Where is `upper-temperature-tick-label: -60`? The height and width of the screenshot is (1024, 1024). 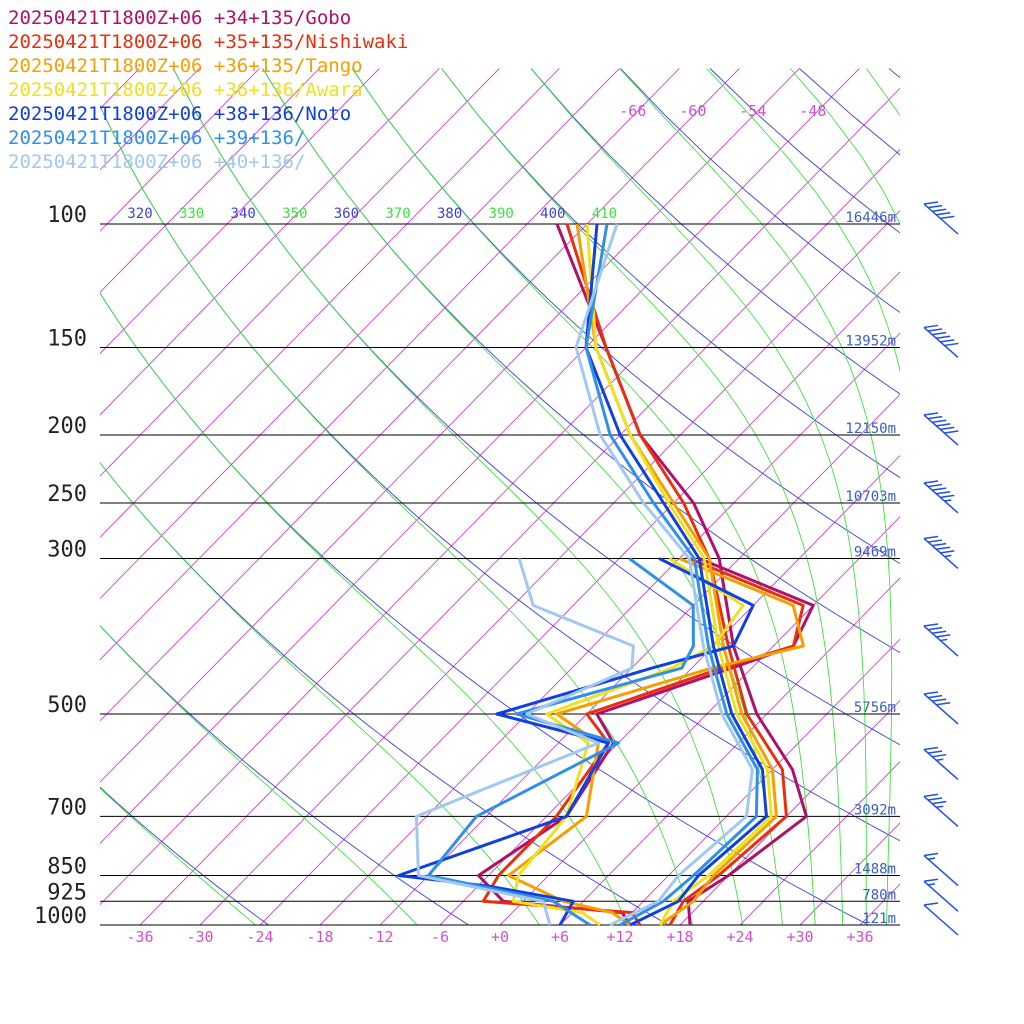
upper-temperature-tick-label: -60 is located at coordinates (692, 111).